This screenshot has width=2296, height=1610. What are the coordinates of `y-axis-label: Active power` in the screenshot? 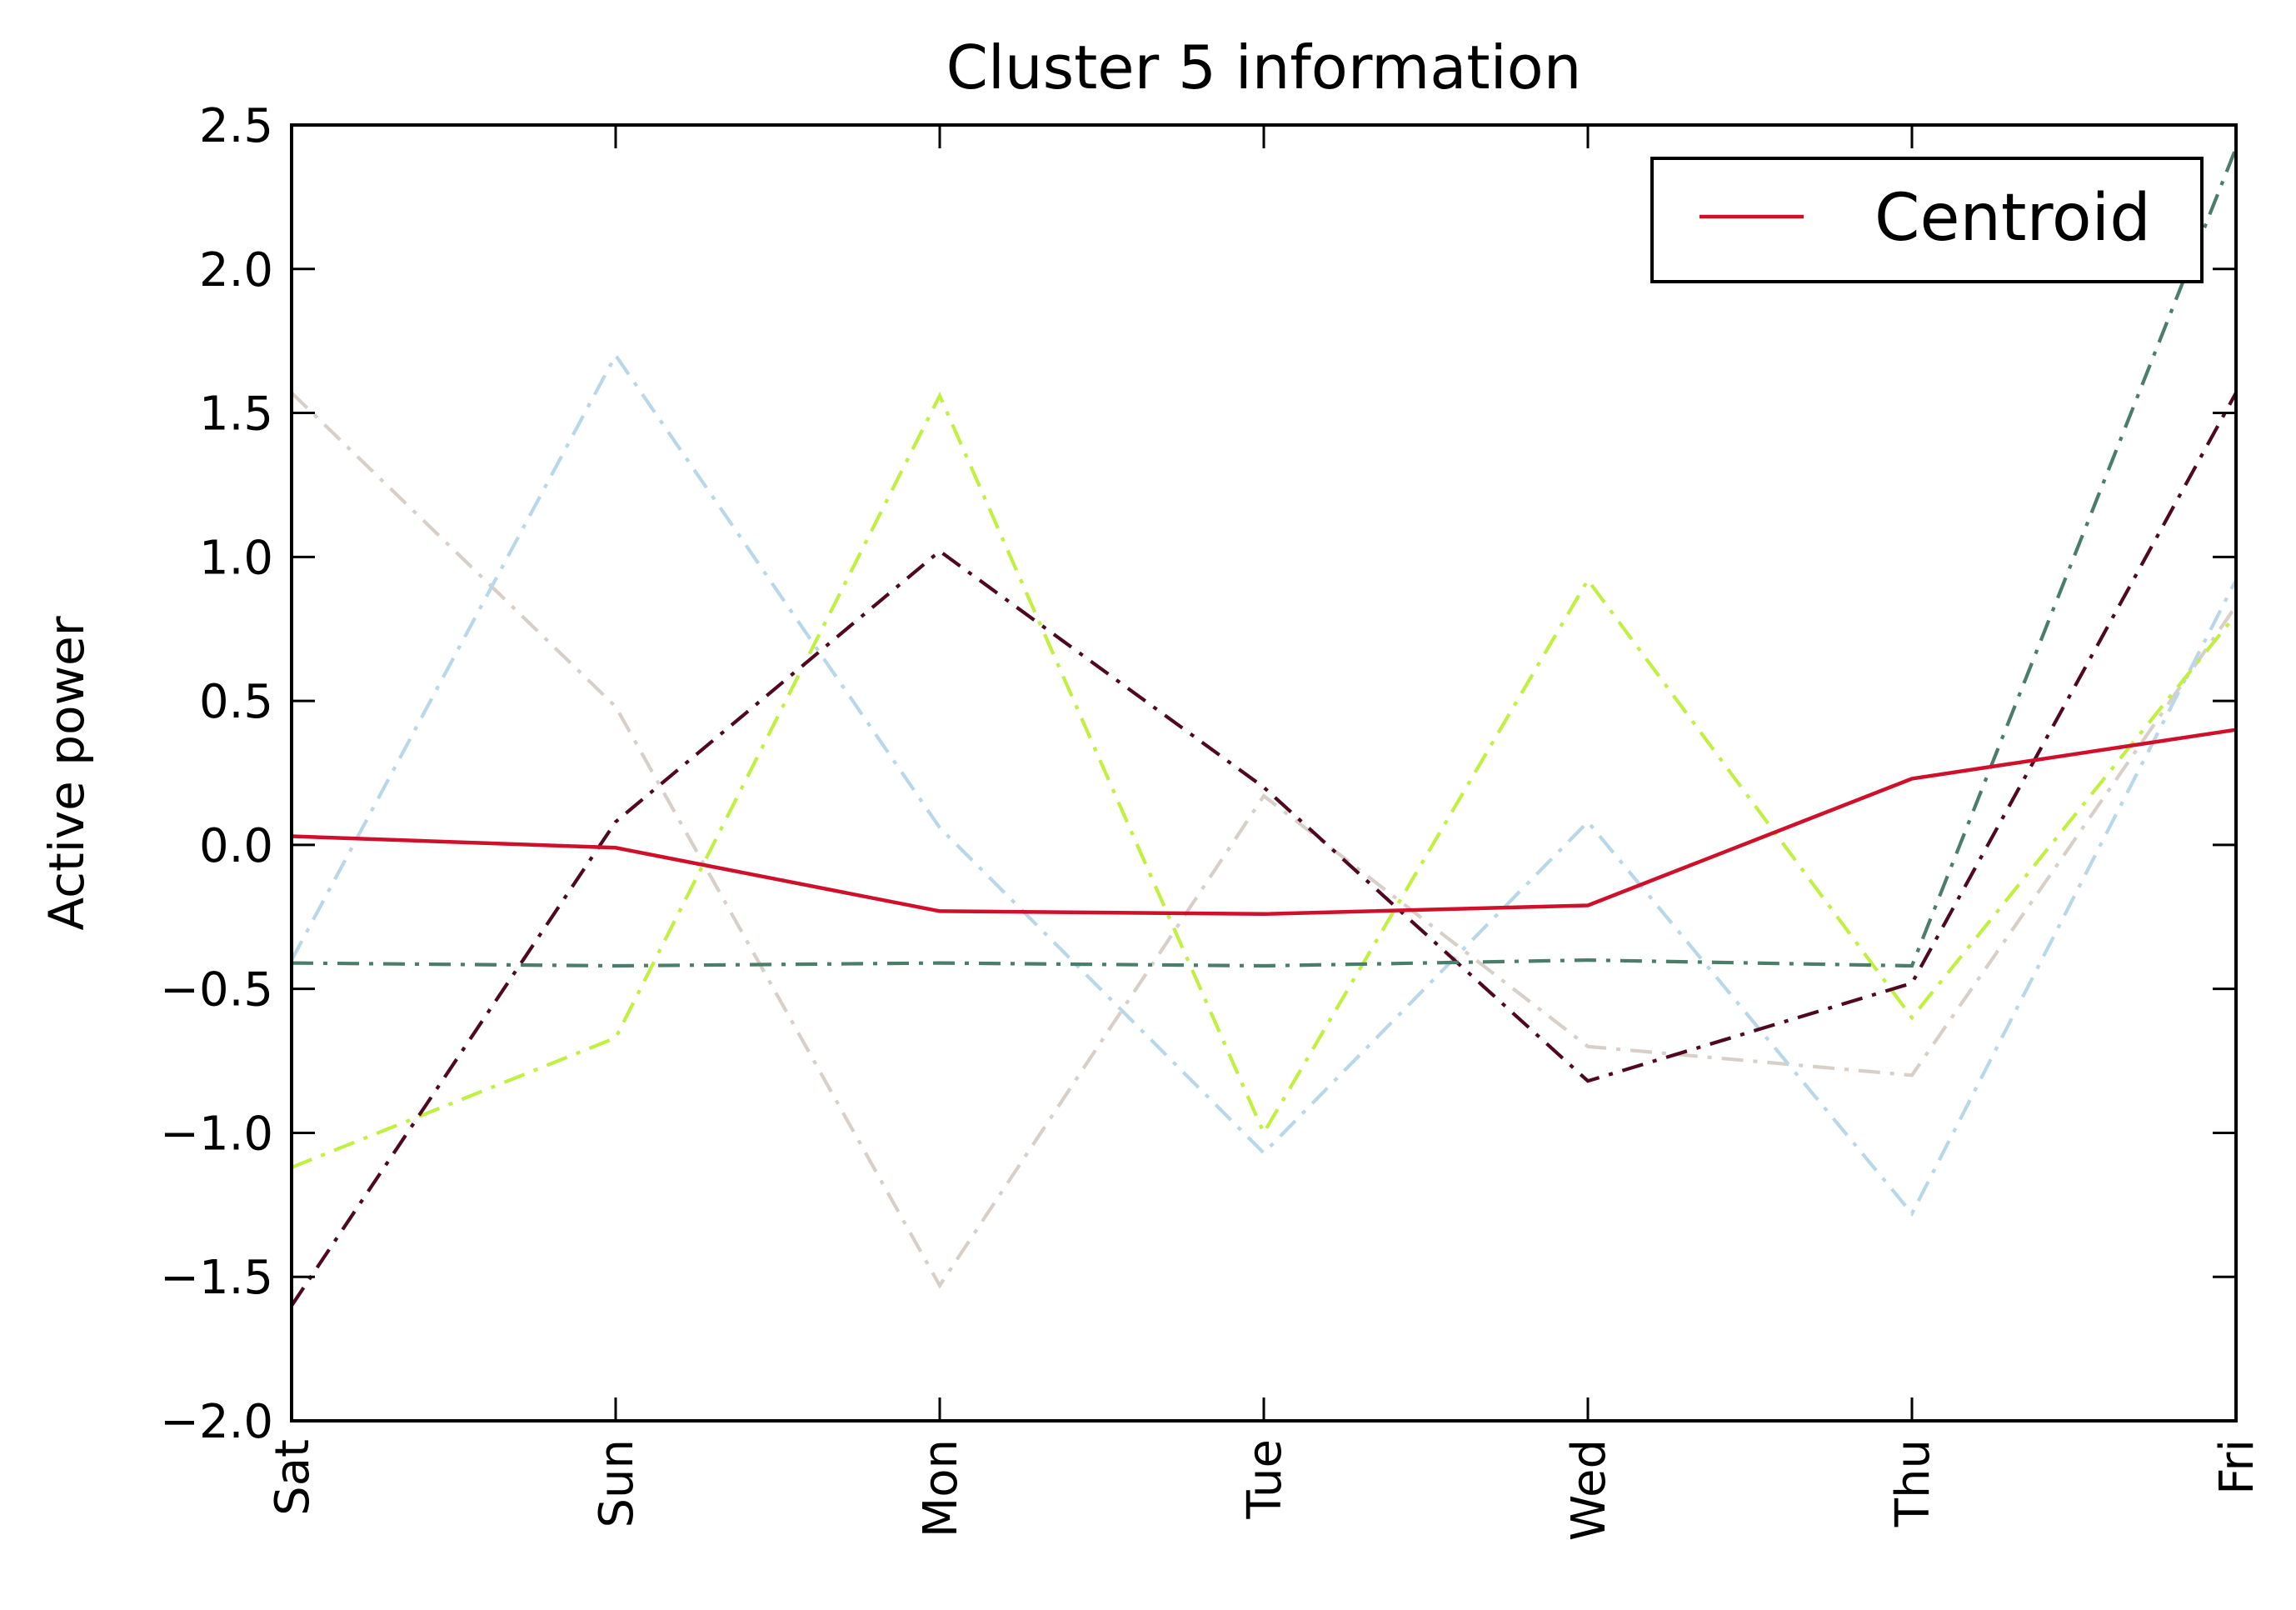 It's located at (66, 773).